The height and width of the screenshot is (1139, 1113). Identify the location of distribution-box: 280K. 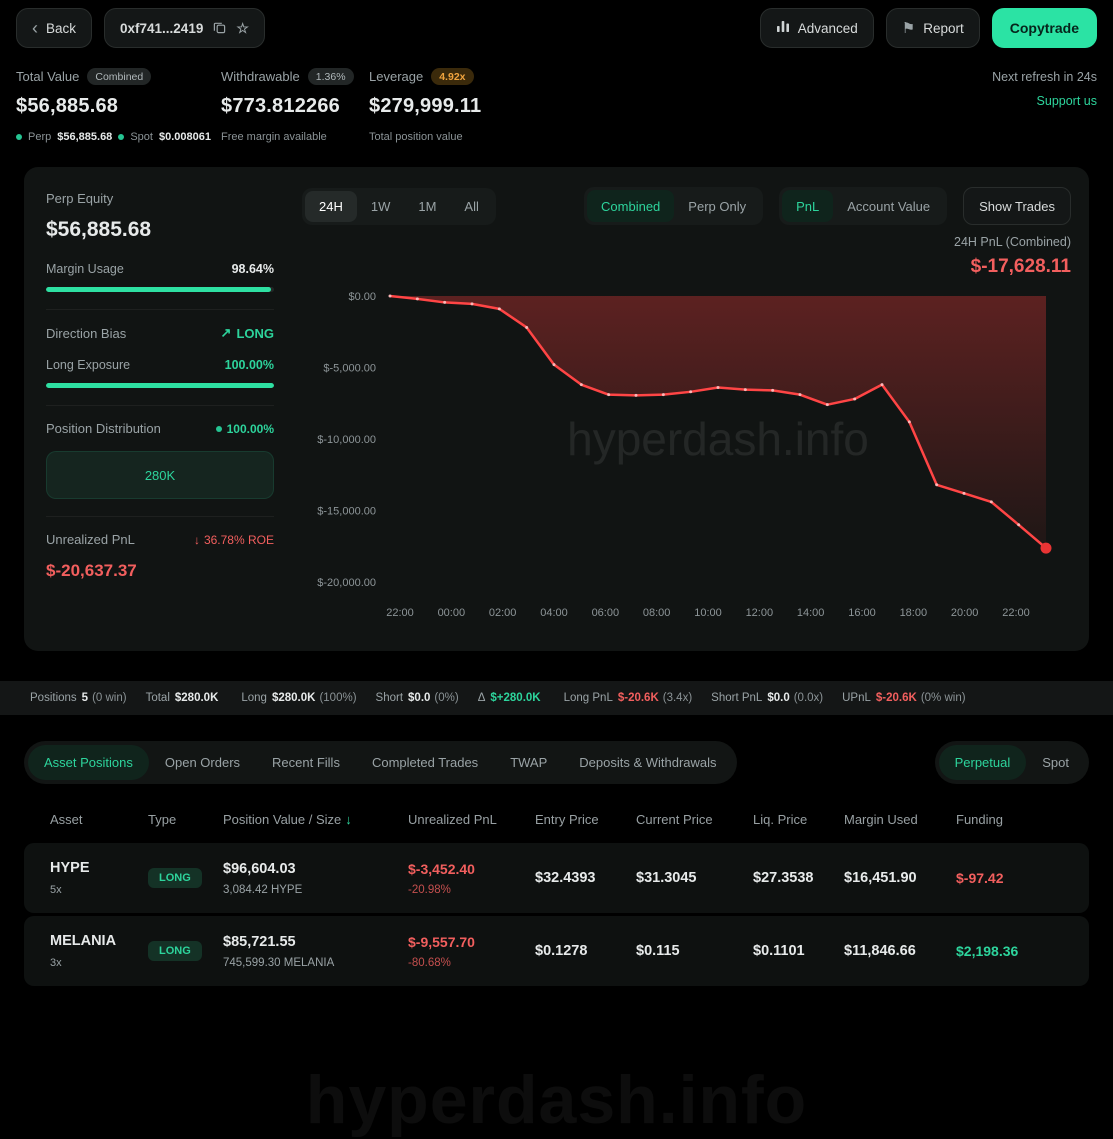
(160, 475).